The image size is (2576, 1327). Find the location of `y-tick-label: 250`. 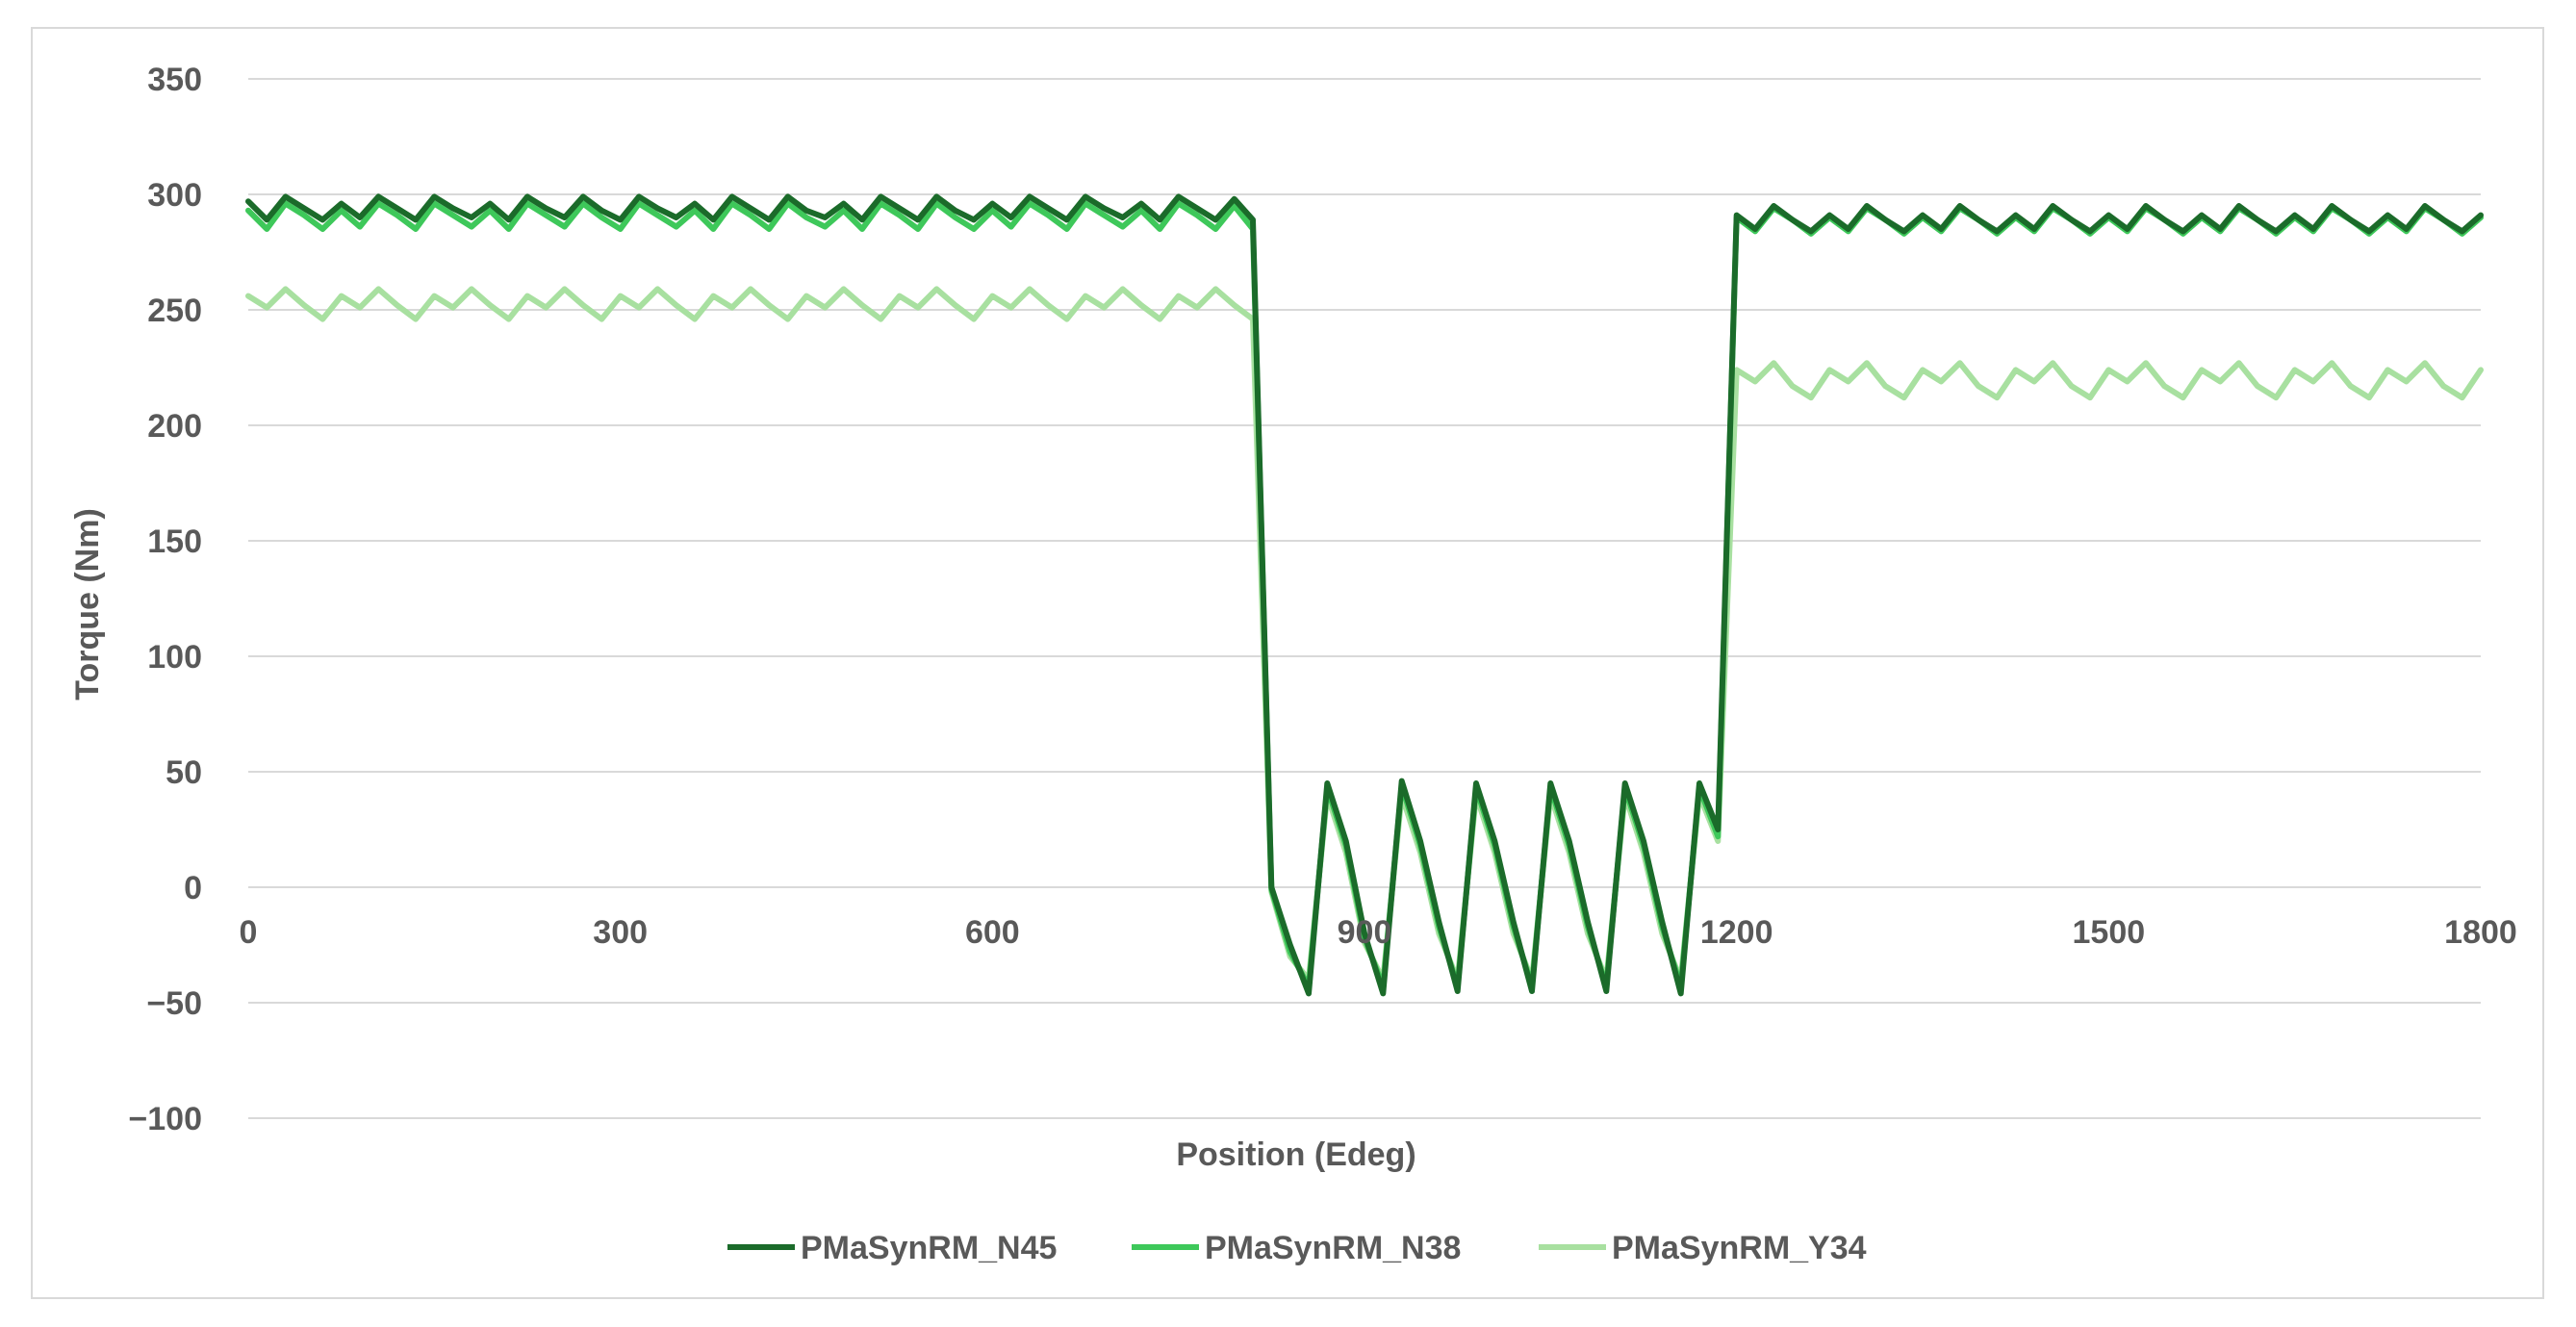

y-tick-label: 250 is located at coordinates (174, 311).